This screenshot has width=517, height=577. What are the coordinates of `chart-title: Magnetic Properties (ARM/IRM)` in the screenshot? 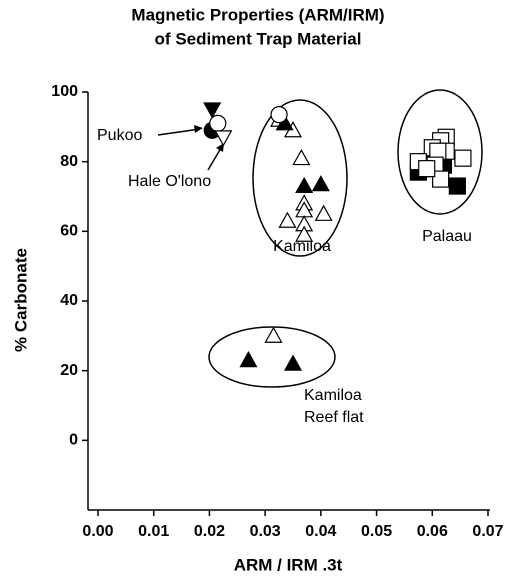 It's located at (257, 14).